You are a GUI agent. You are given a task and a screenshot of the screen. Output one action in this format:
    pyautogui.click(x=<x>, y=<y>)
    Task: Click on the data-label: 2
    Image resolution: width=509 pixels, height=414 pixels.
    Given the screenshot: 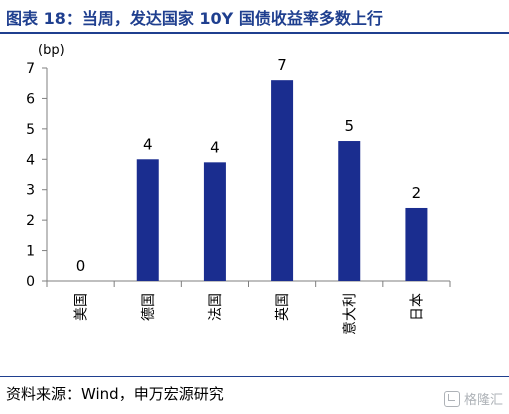 What is the action you would take?
    pyautogui.click(x=417, y=193)
    